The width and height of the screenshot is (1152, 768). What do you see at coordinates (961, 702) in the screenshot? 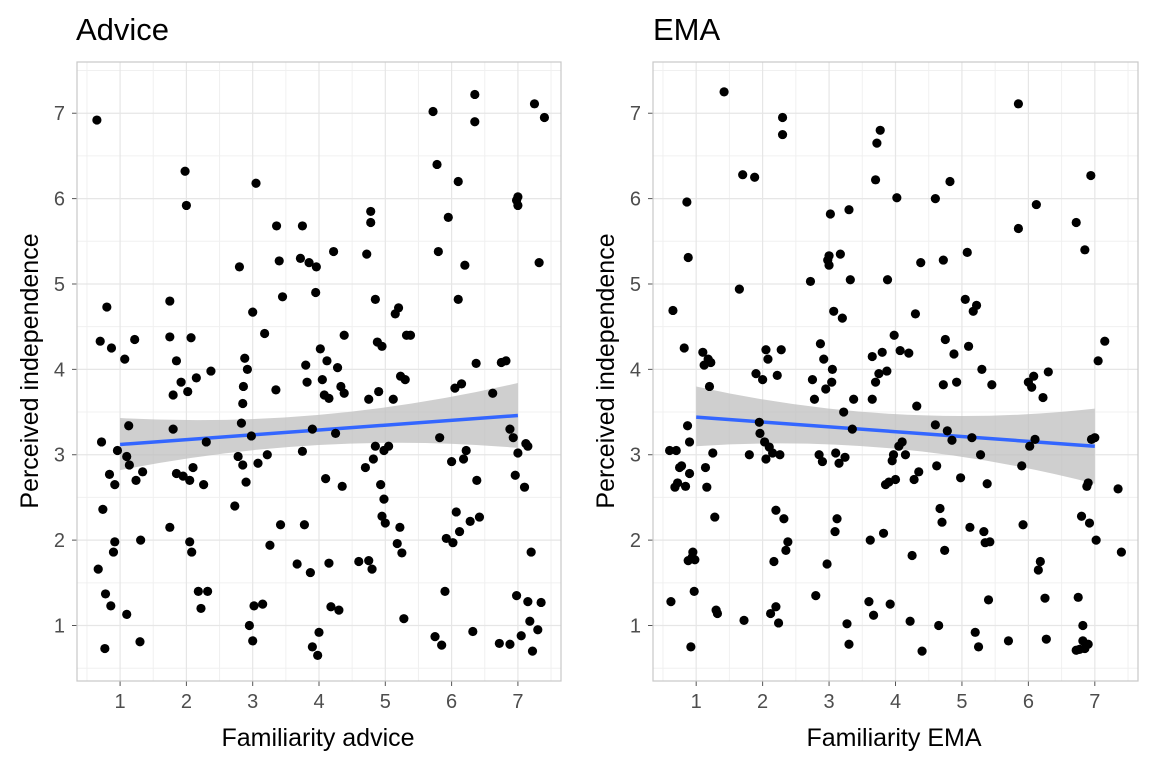
I see `x-tick-label: 5` at bounding box center [961, 702].